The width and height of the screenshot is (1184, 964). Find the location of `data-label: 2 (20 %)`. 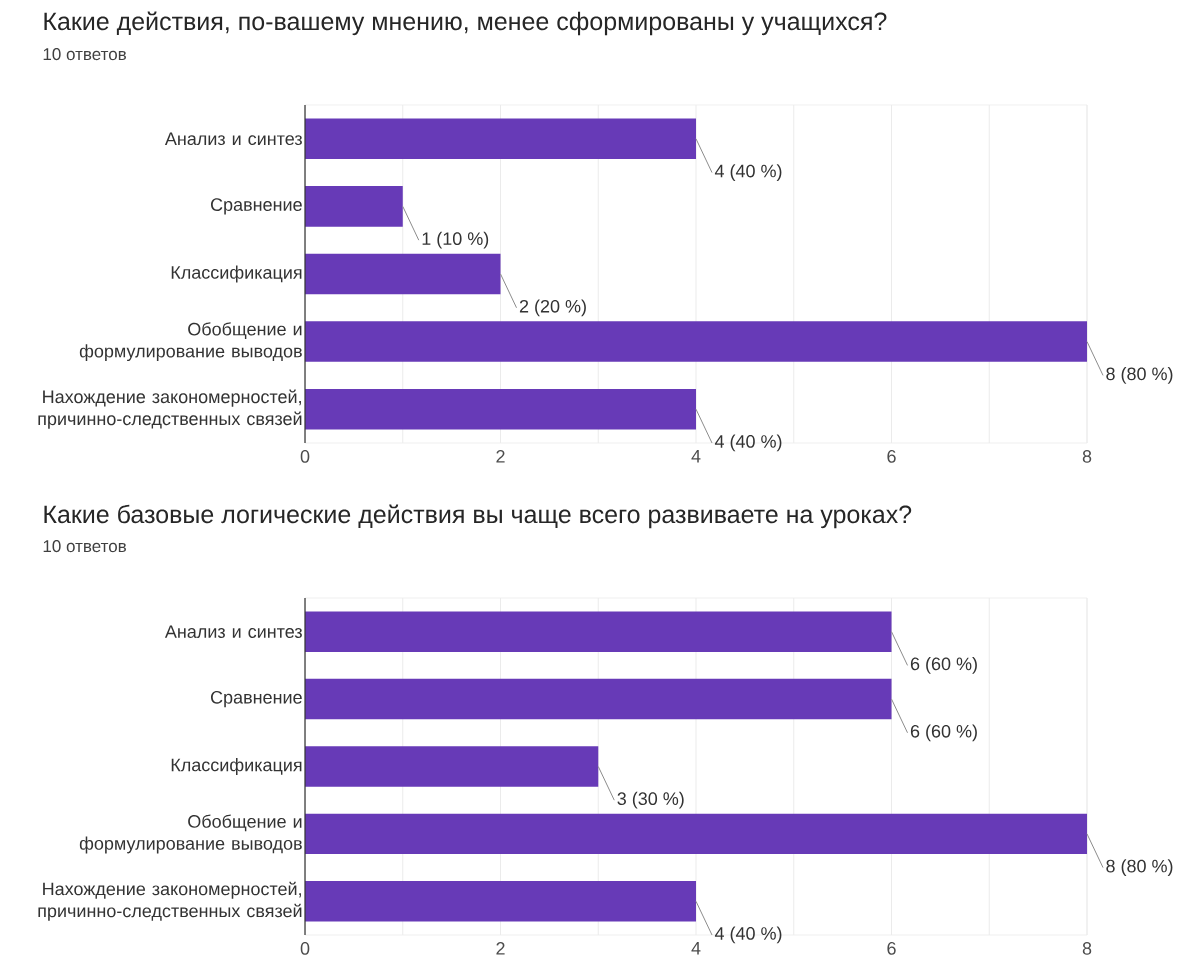

data-label: 2 (20 %) is located at coordinates (552, 308).